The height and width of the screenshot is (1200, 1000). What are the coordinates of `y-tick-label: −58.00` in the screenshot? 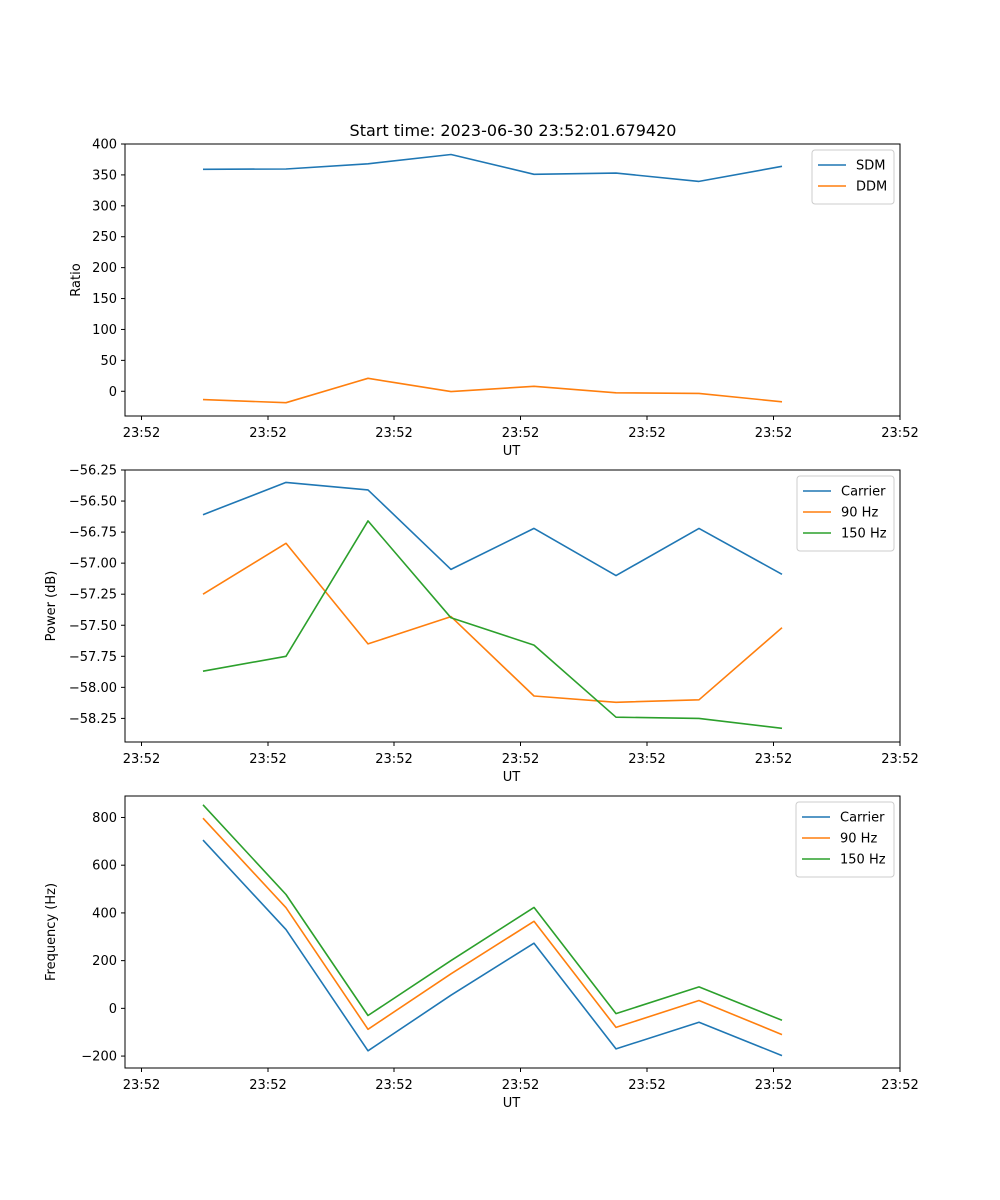 It's located at (93, 688).